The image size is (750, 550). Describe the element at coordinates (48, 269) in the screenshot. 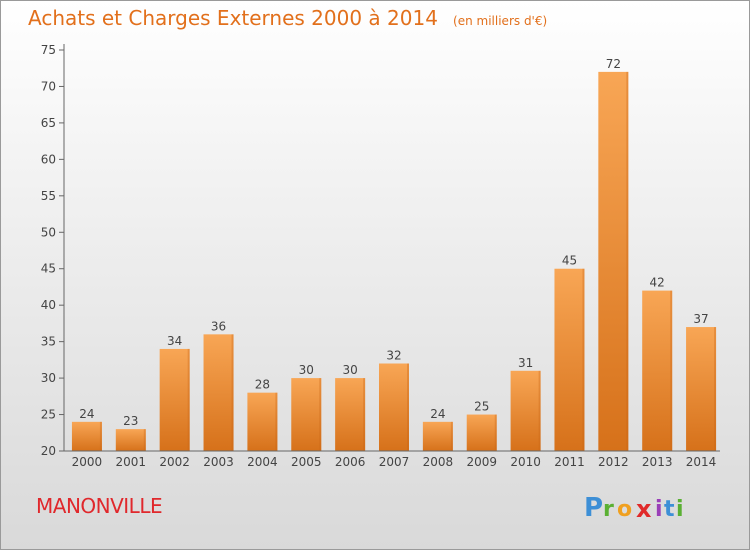

I see `y-tick-label: 45` at that location.